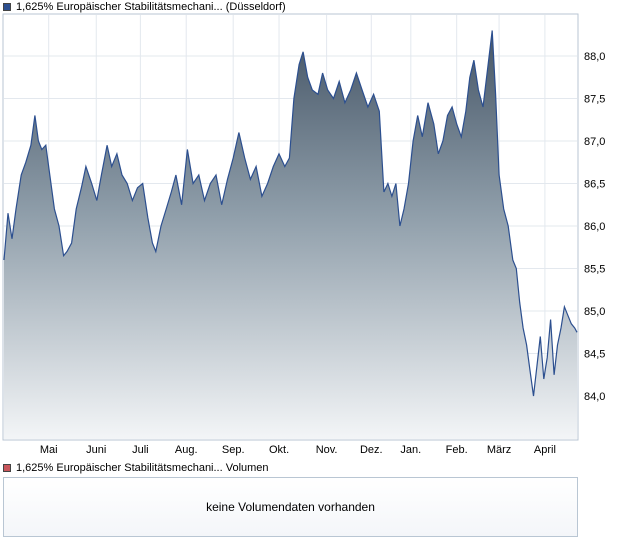 Image resolution: width=620 pixels, height=546 pixels. Describe the element at coordinates (96, 450) in the screenshot. I see `x-tick-label: Juni` at that location.